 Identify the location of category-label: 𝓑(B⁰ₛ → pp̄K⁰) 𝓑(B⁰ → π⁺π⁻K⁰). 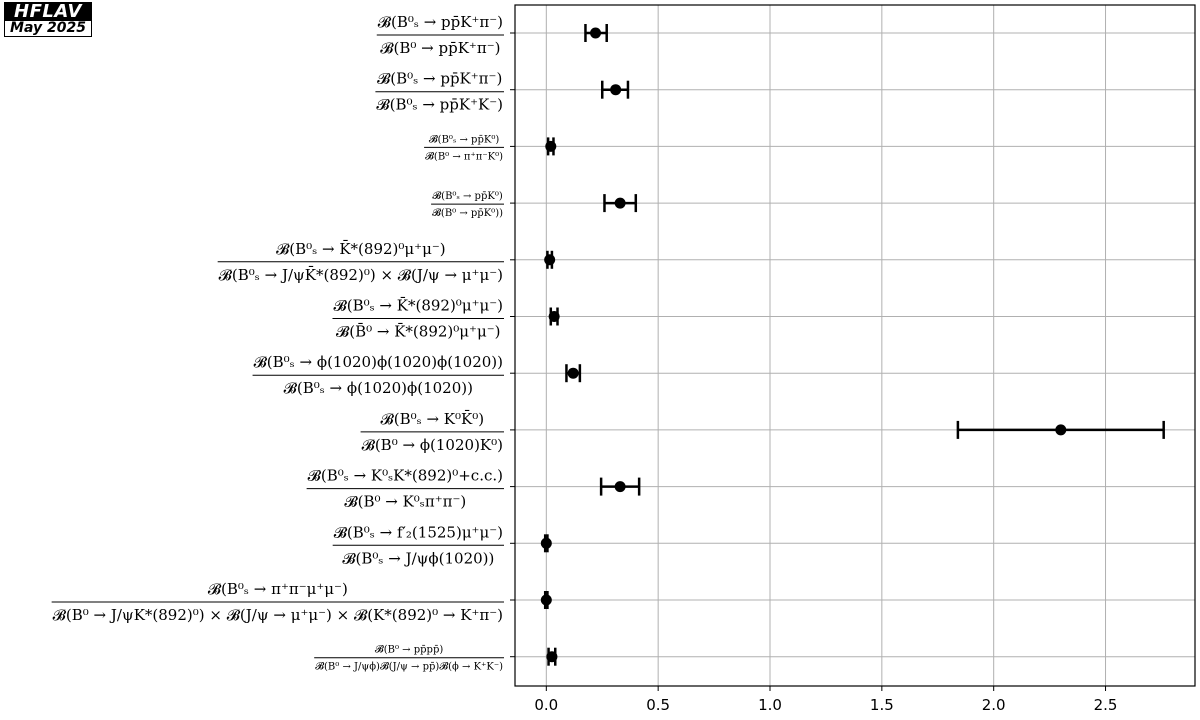
(464, 147).